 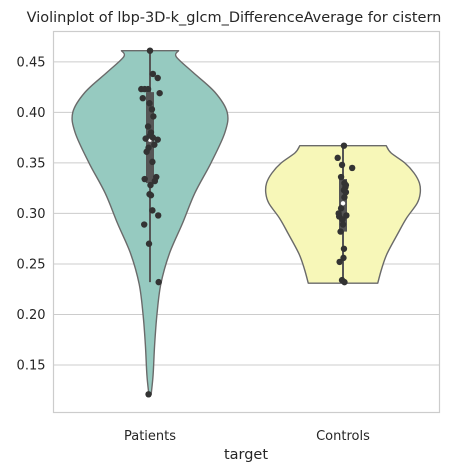 What do you see at coordinates (31, 113) in the screenshot?
I see `y-tick-label-5: 0.40` at bounding box center [31, 113].